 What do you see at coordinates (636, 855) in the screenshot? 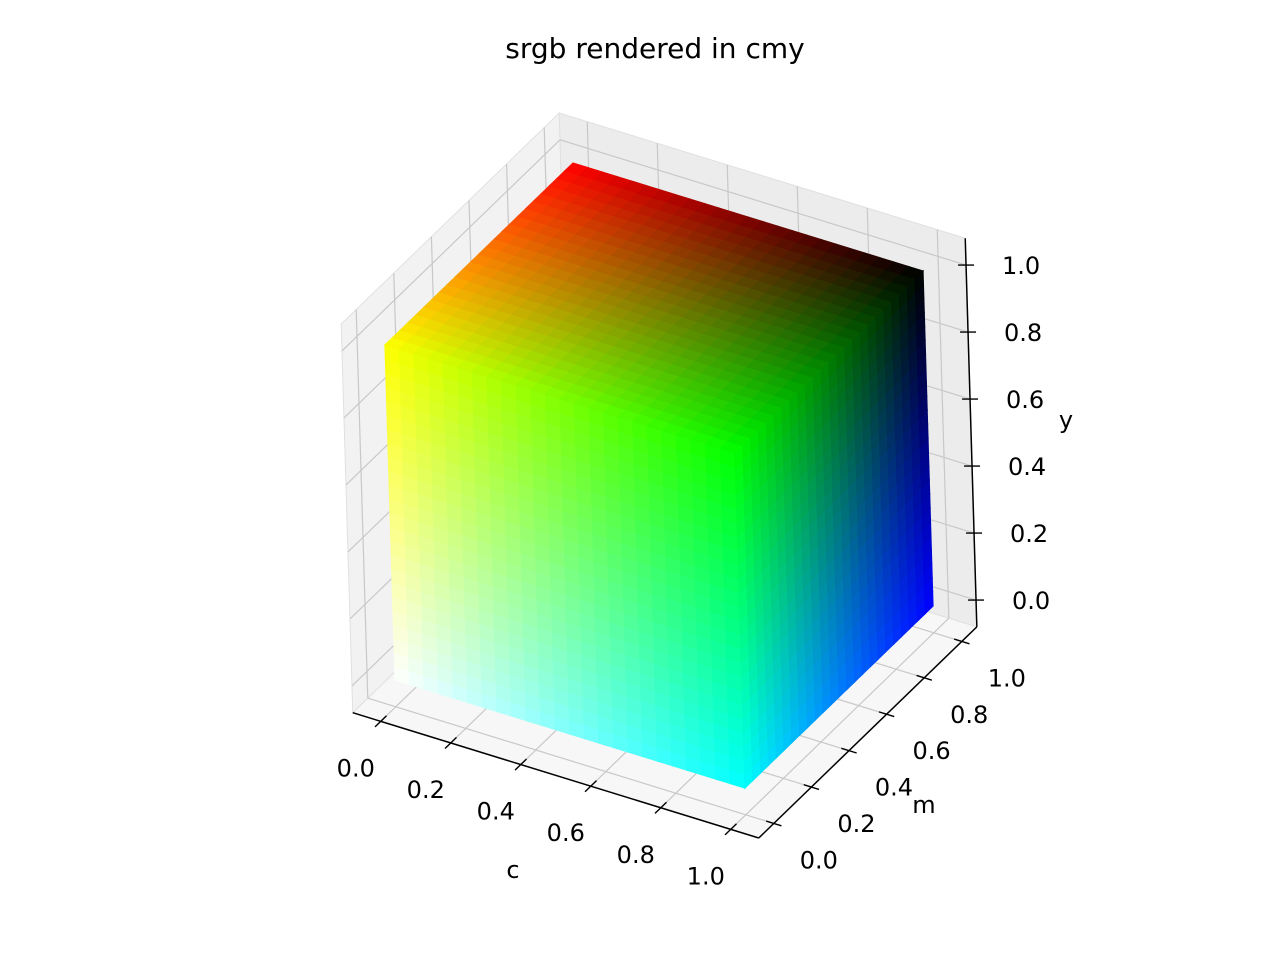
I see `x-tick-label: 0.8` at bounding box center [636, 855].